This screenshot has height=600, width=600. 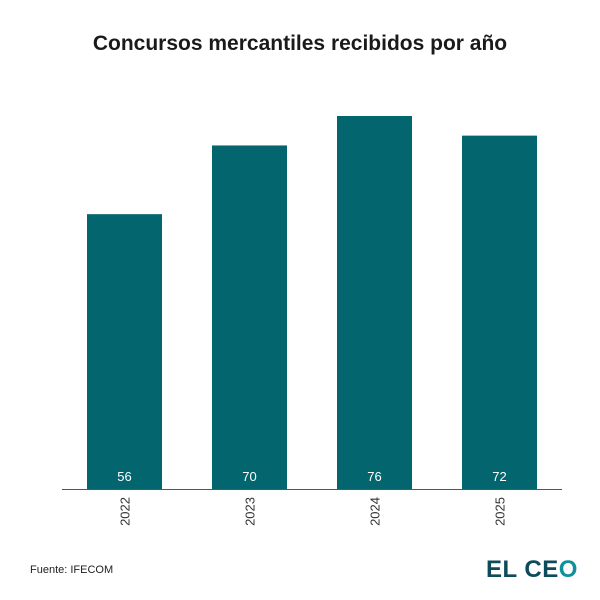 I want to click on x-tick-label: 2025, so click(x=500, y=511).